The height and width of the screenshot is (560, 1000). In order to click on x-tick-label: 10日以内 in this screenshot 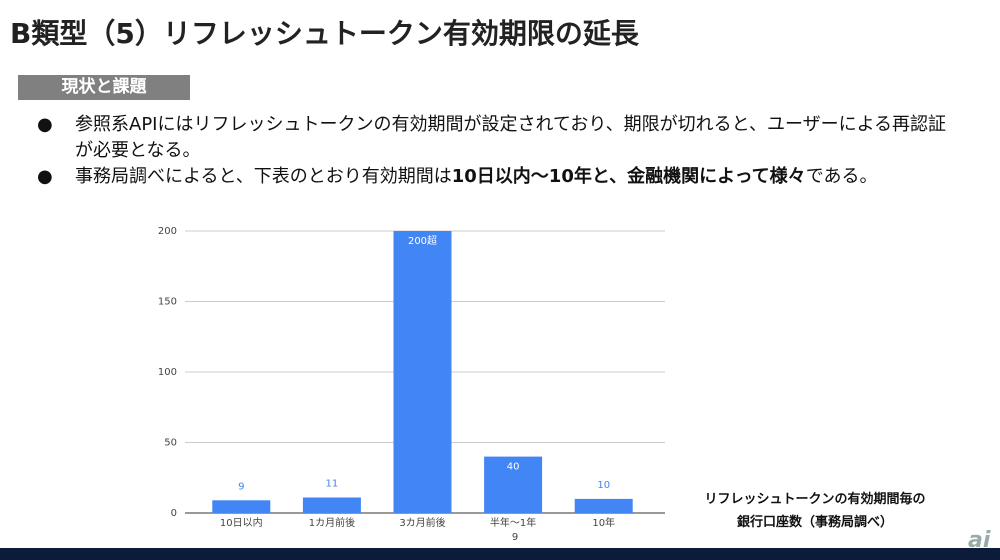, I will do `click(241, 522)`.